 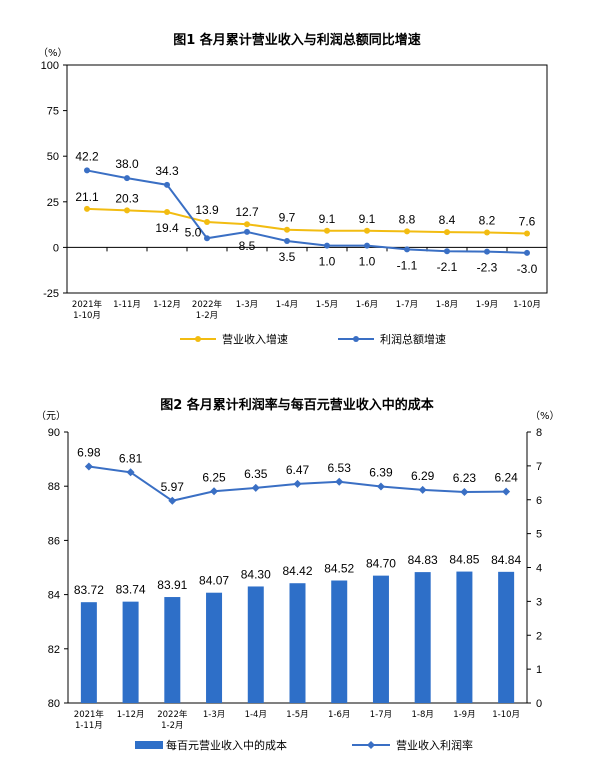 I want to click on chart2-line-label: 6.25, so click(x=214, y=477).